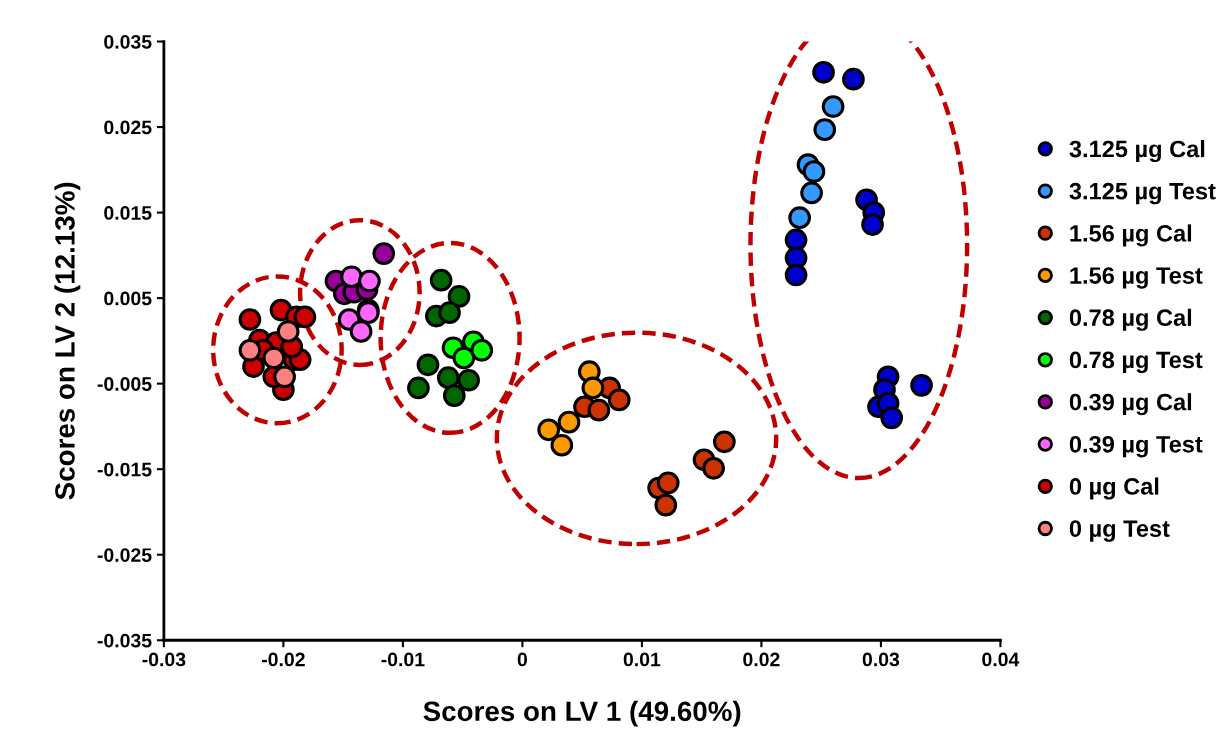 The width and height of the screenshot is (1223, 755). I want to click on x-tick-label: 0.01, so click(642, 659).